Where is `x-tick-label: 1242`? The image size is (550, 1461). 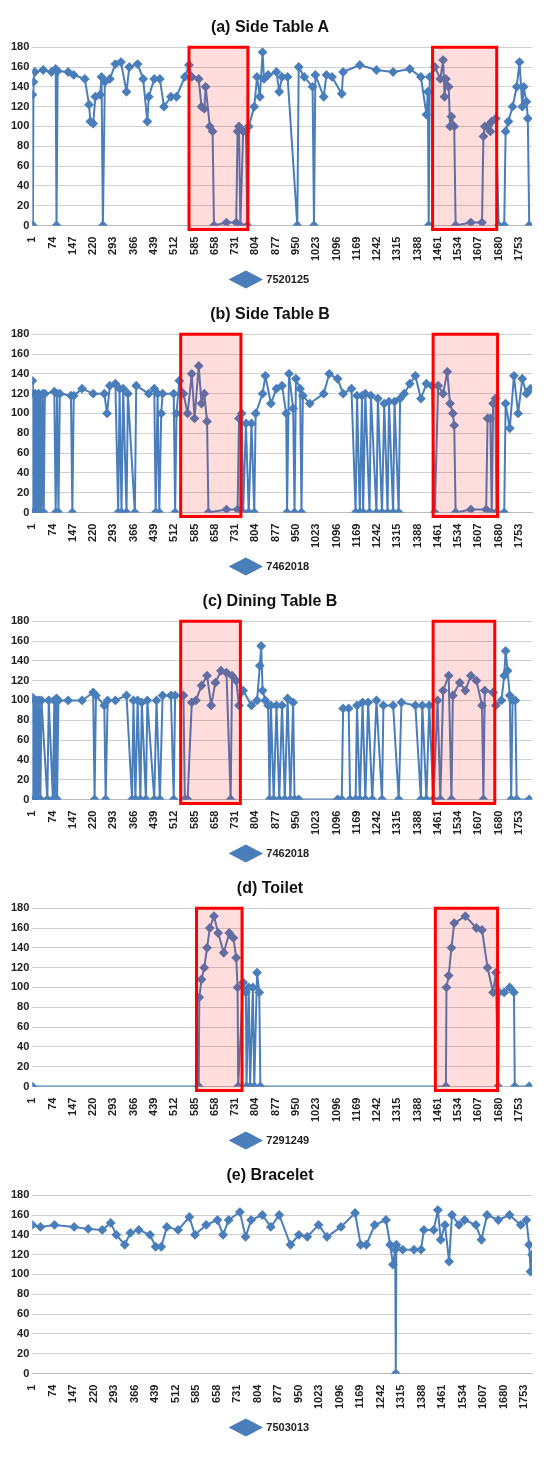 x-tick-label: 1242 is located at coordinates (376, 249).